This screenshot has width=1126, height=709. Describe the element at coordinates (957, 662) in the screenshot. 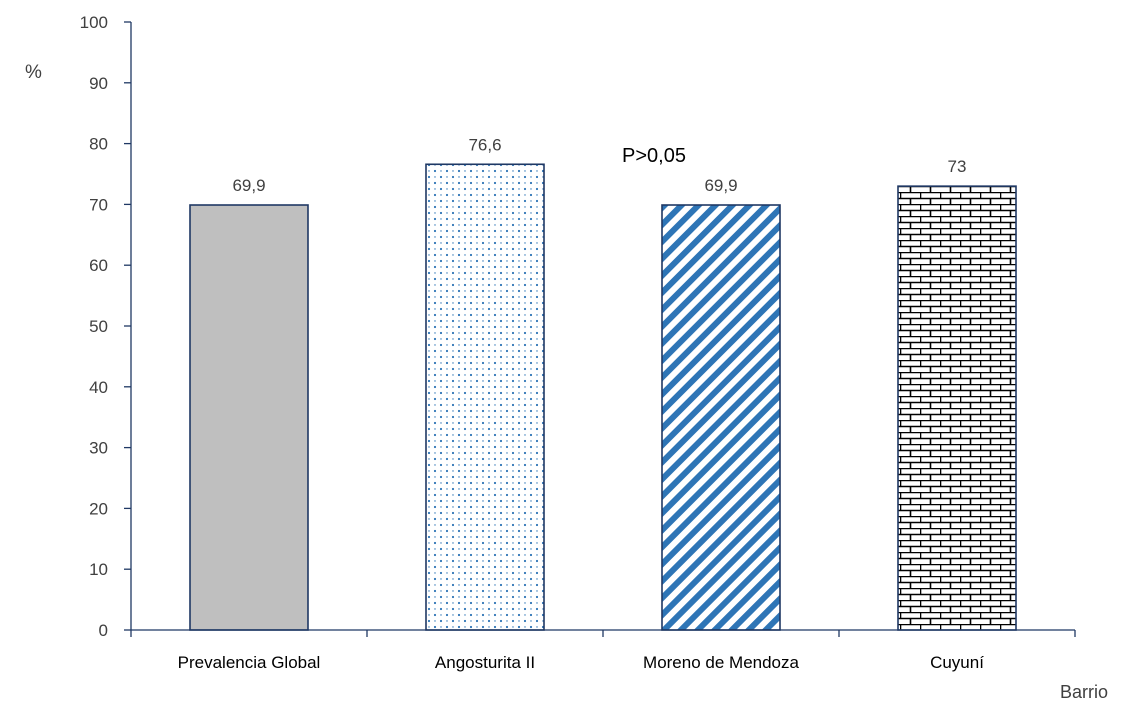

I see `x-tick-label: Cuyuní` at that location.